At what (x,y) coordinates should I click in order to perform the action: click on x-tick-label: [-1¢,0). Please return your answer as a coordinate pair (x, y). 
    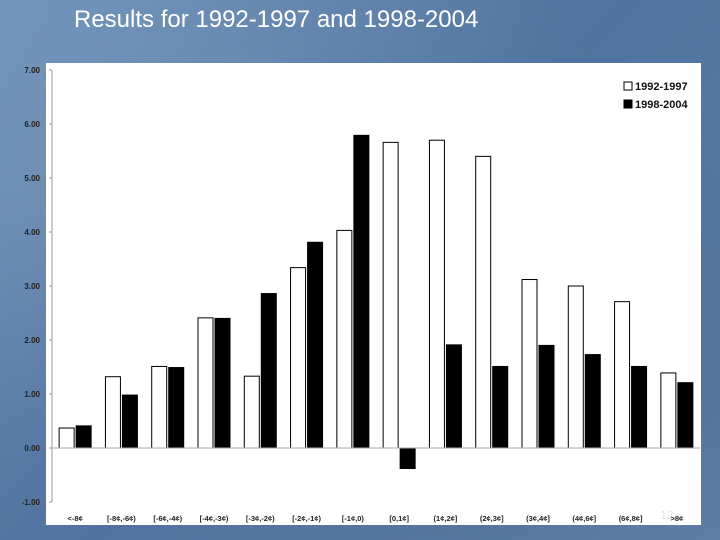
    Looking at the image, I should click on (353, 518).